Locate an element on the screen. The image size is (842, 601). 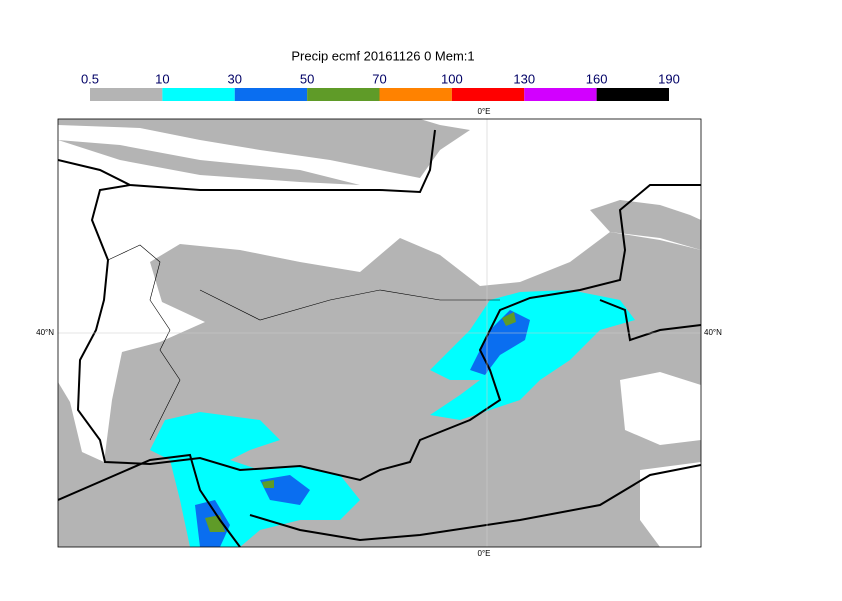
colorbar-label: 10 is located at coordinates (162, 78).